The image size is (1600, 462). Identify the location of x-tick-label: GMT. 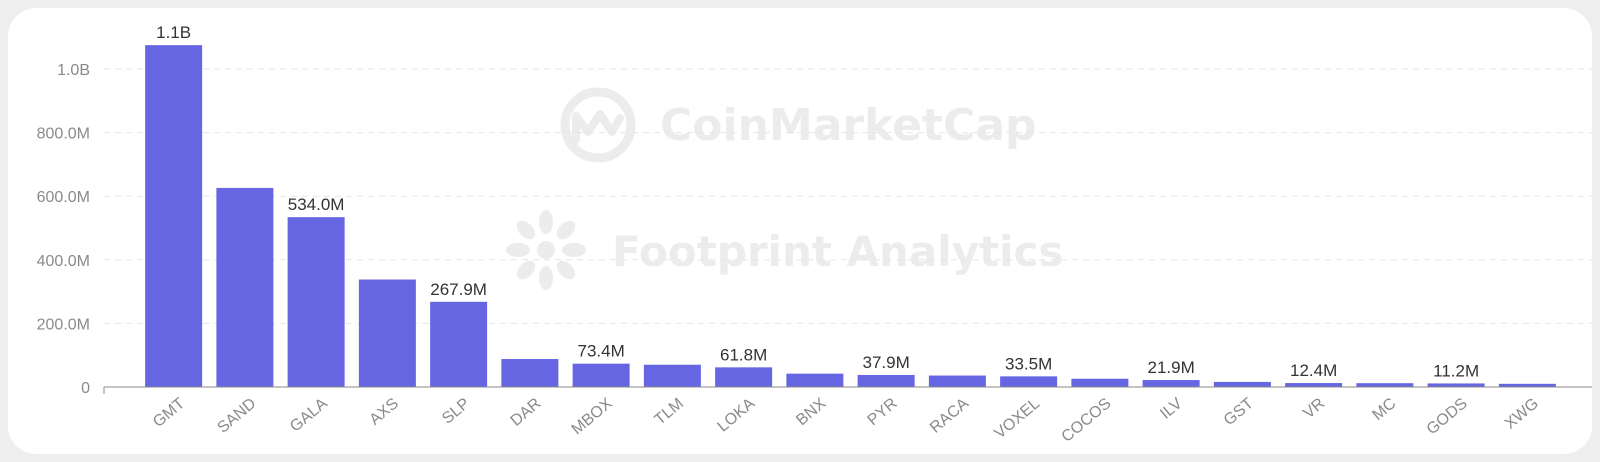
(169, 413).